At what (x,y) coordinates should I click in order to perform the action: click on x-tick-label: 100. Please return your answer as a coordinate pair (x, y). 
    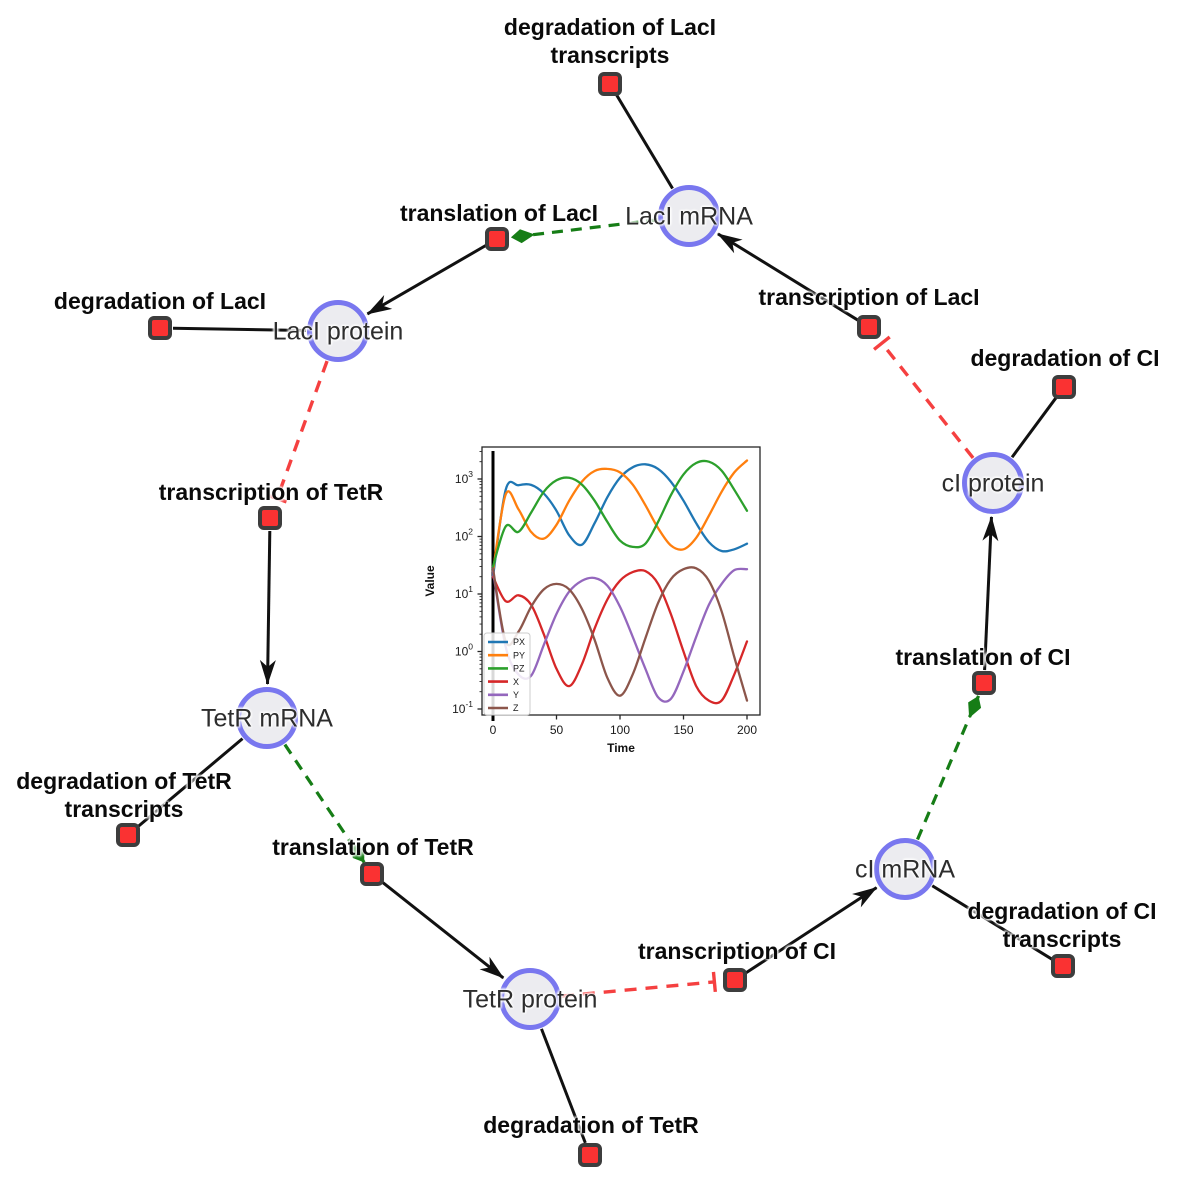
    Looking at the image, I should click on (620, 730).